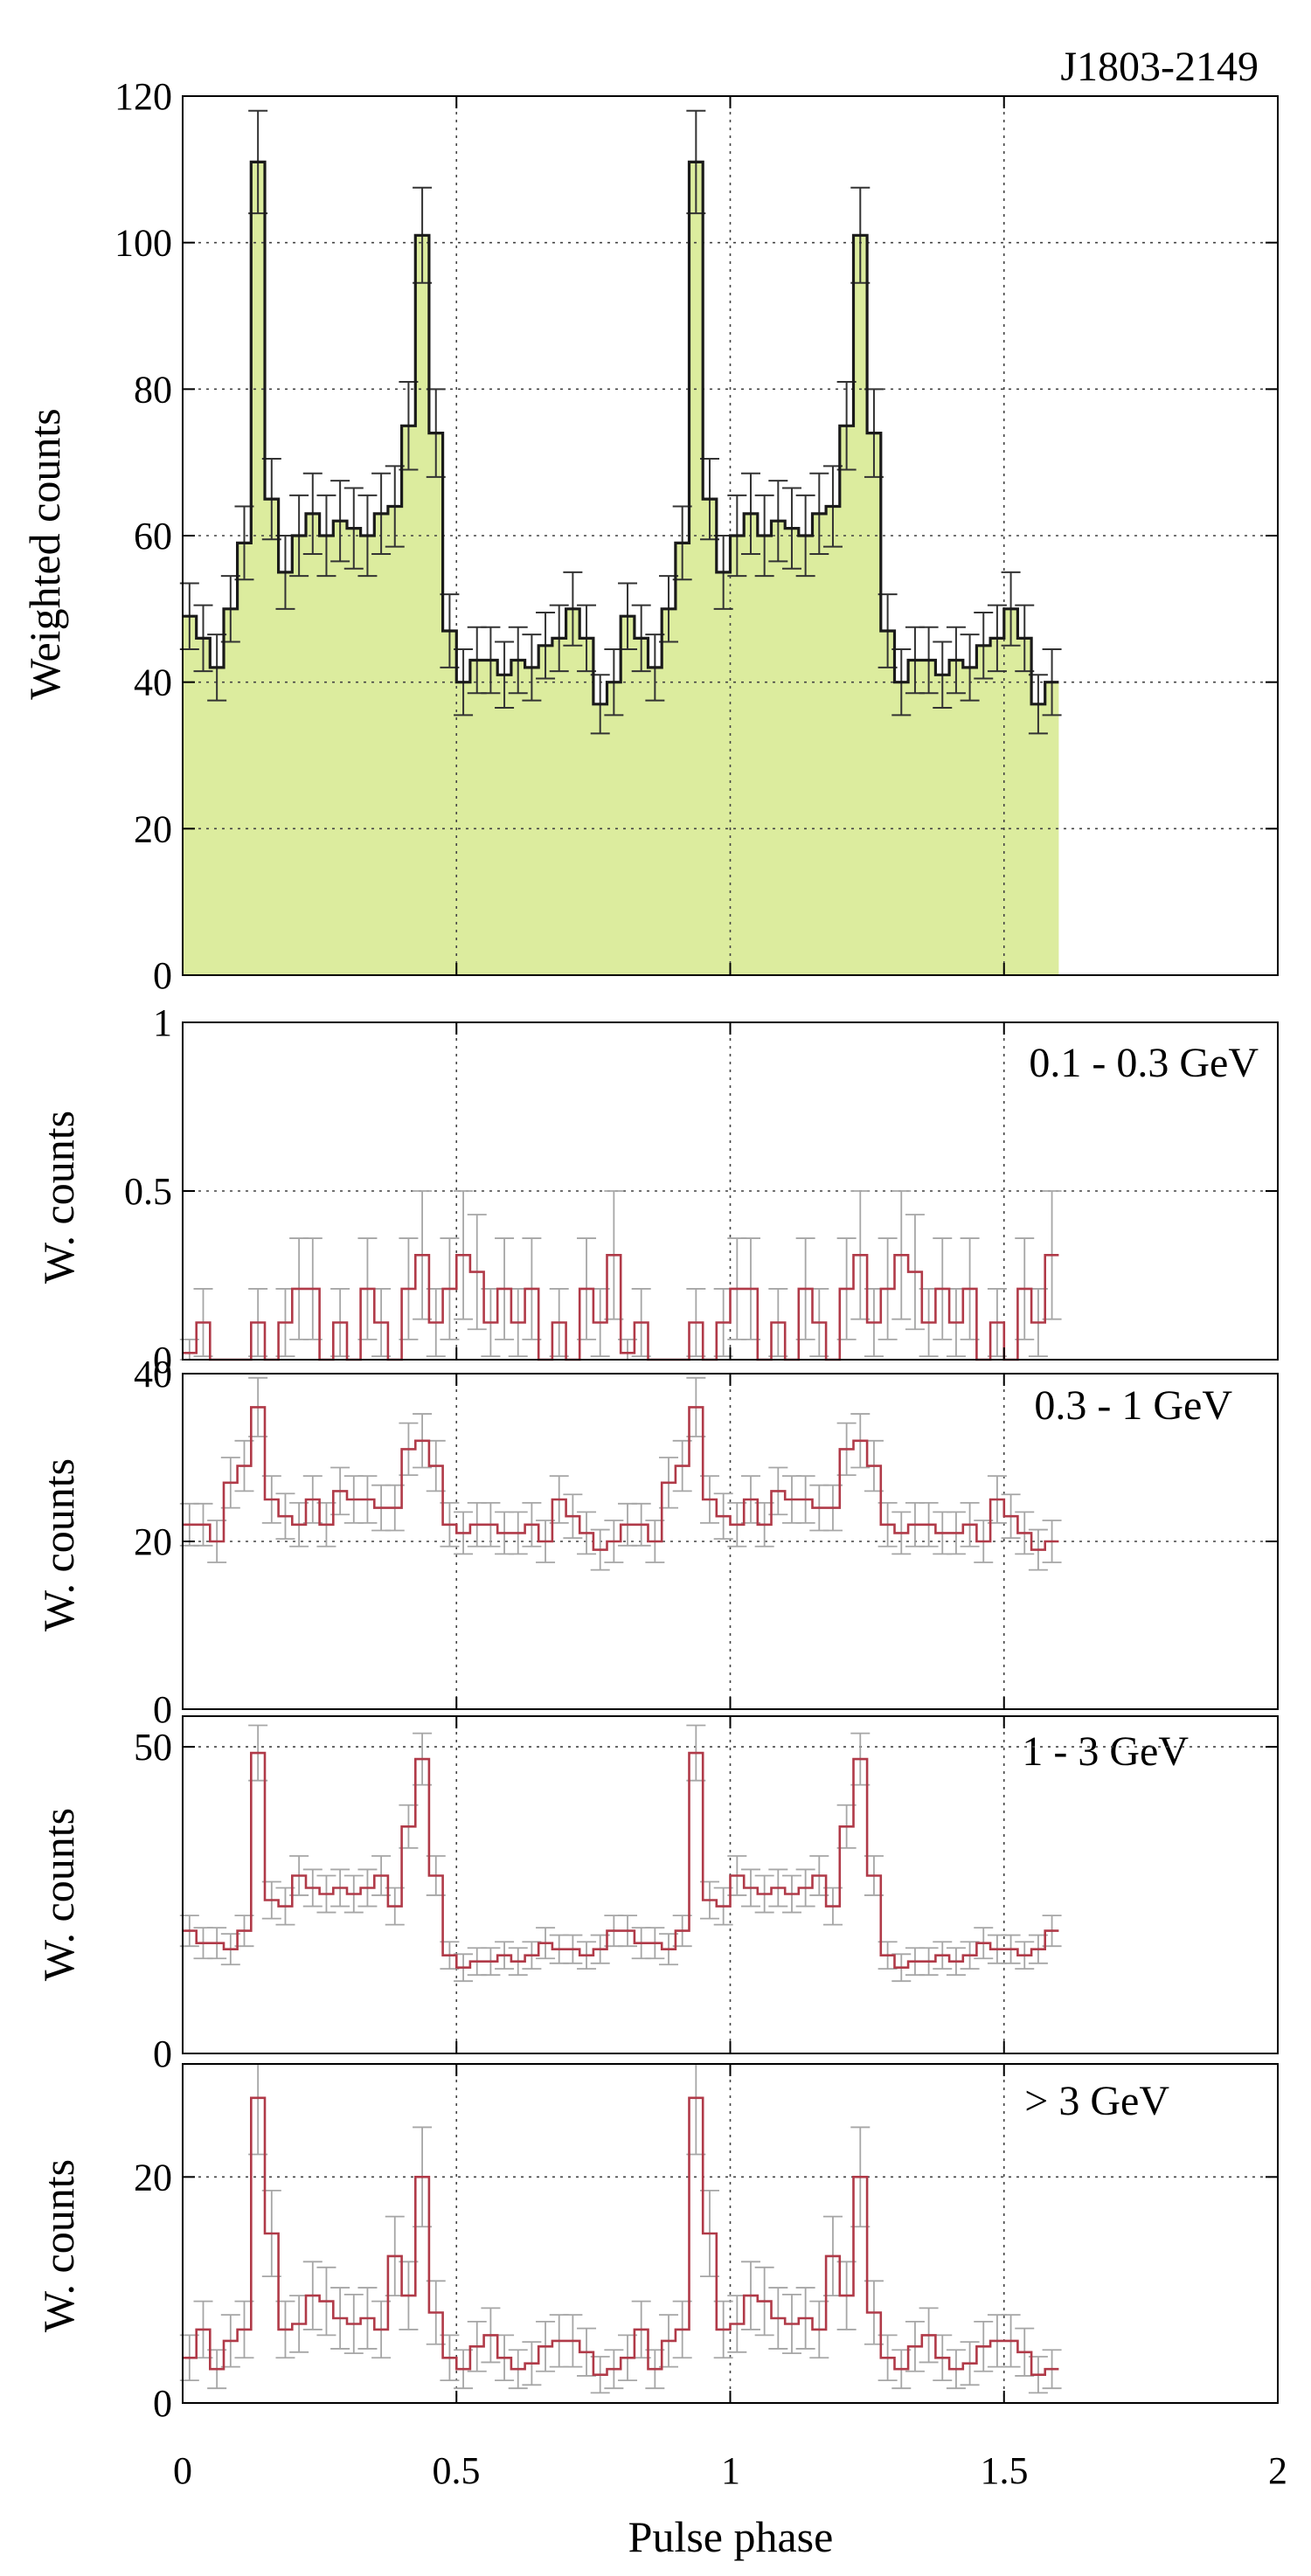 The height and width of the screenshot is (2576, 1311). I want to click on y-tick-label: 0.5, so click(148, 1191).